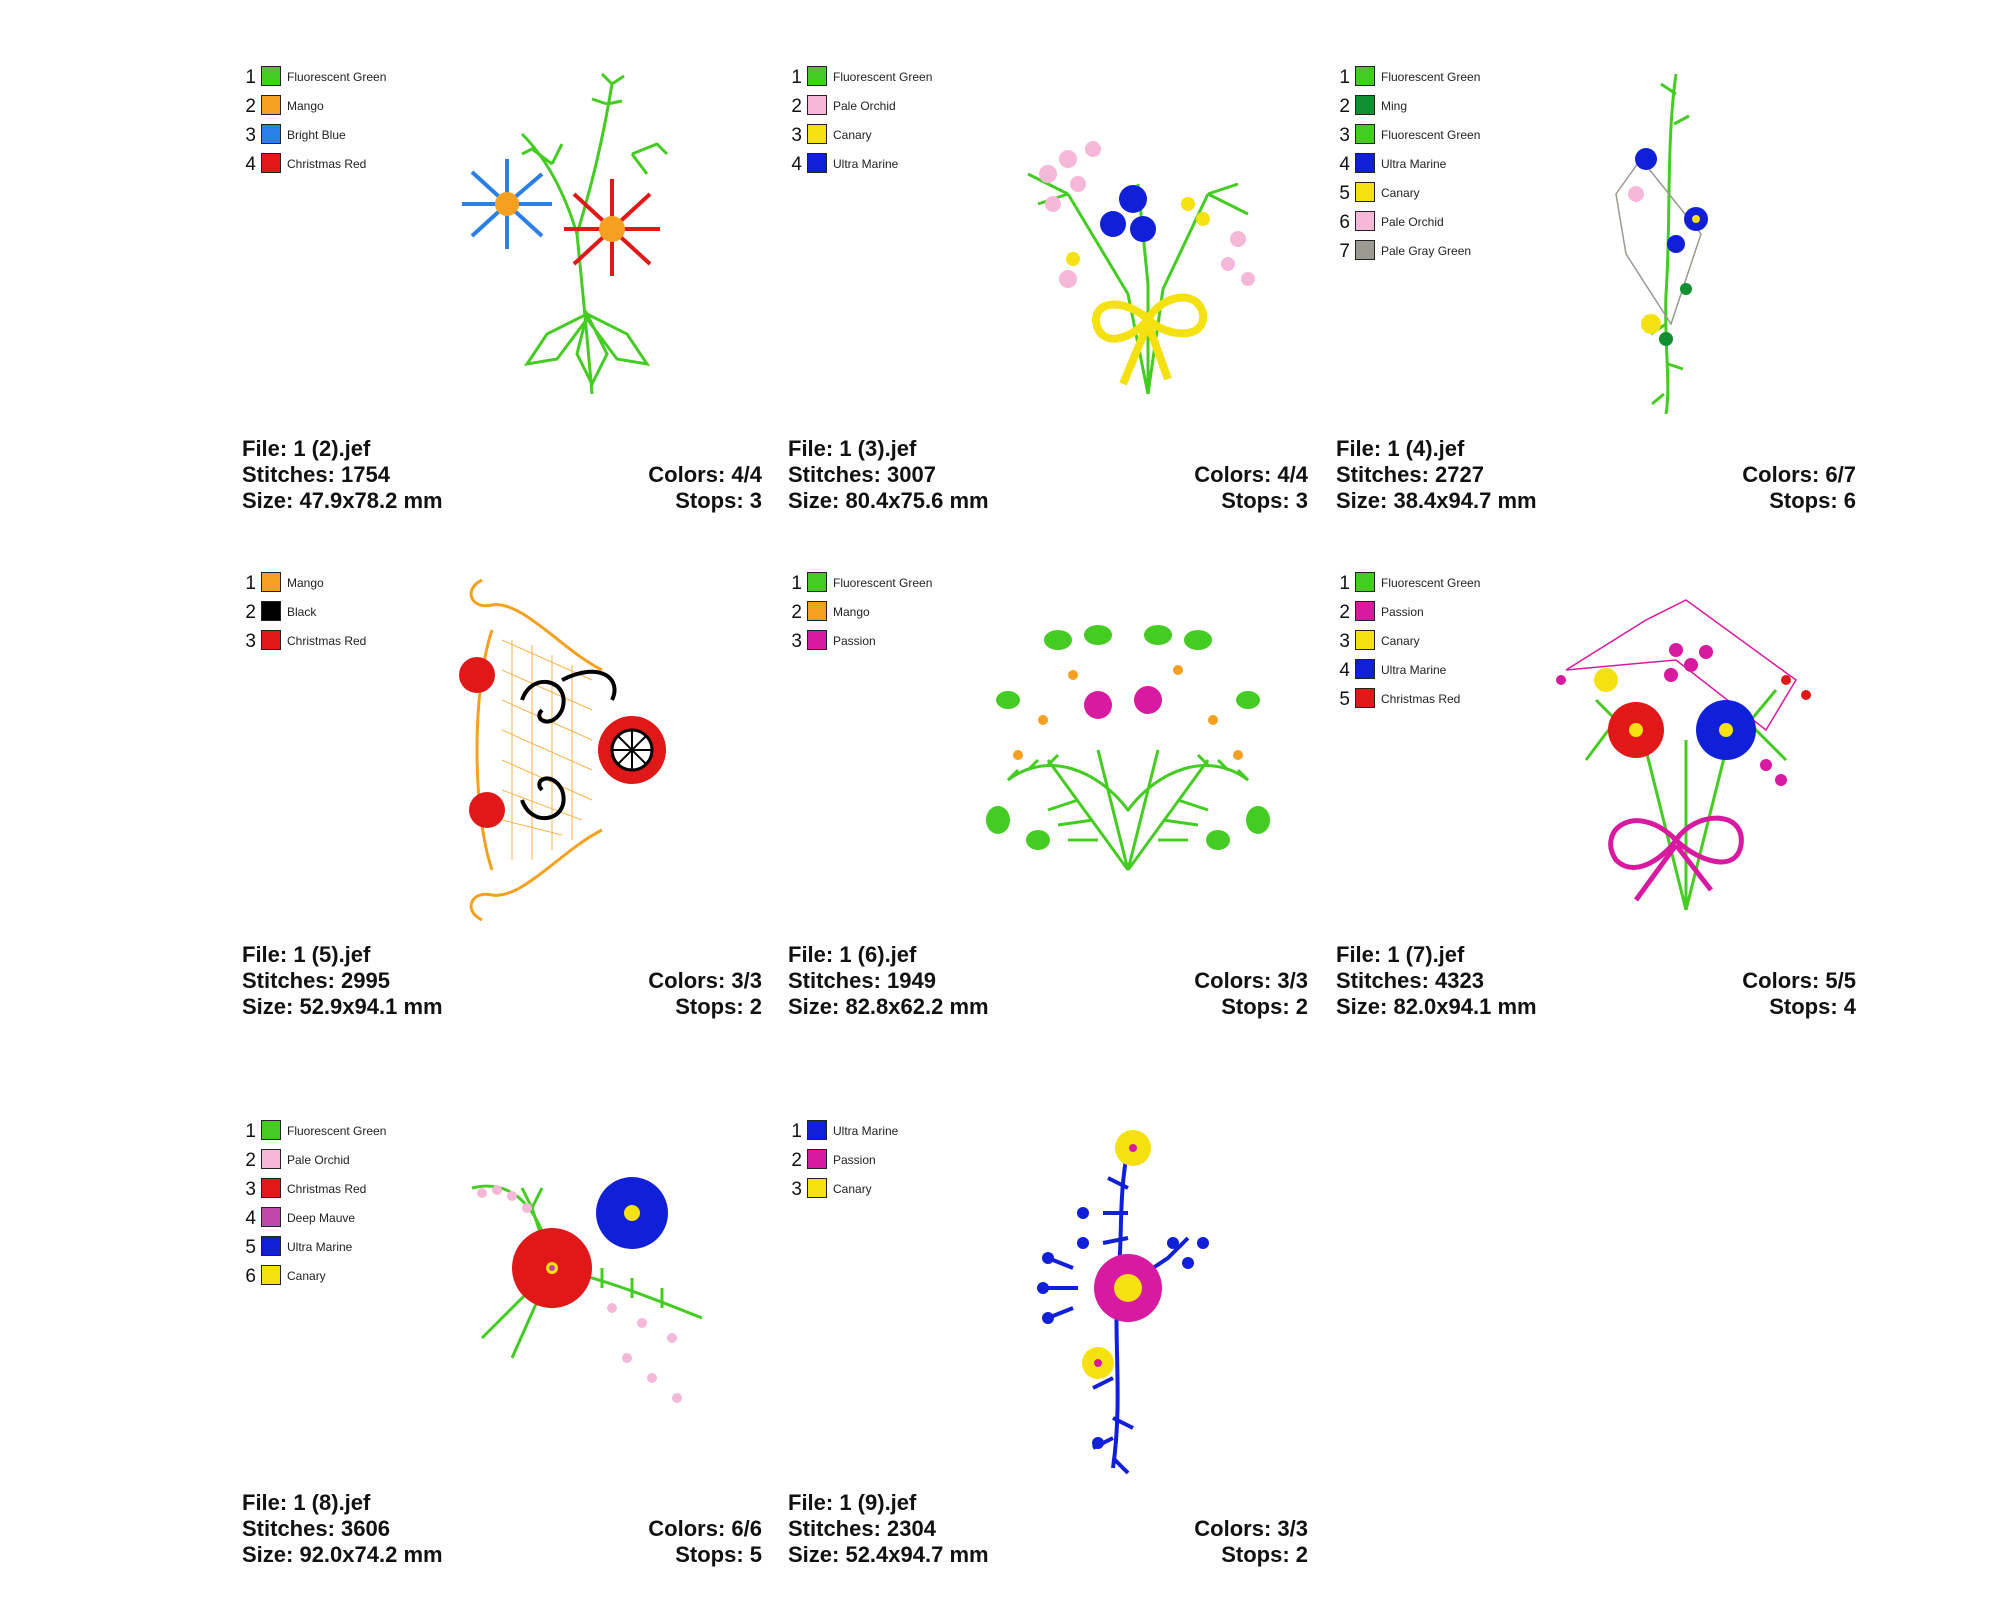 Image resolution: width=2000 pixels, height=1600 pixels. Describe the element at coordinates (587, 1290) in the screenshot. I see `bleeding-heart-illustration` at that location.